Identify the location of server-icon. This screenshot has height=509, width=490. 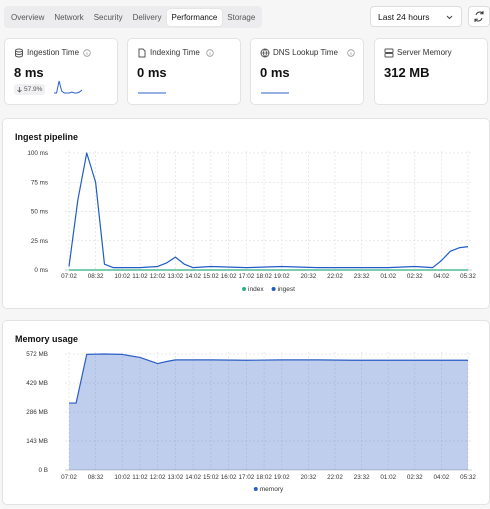
(389, 53).